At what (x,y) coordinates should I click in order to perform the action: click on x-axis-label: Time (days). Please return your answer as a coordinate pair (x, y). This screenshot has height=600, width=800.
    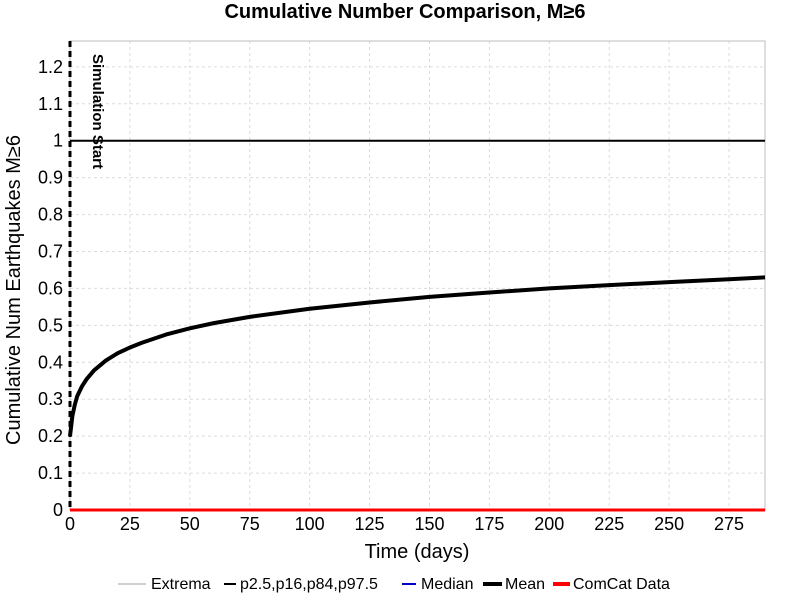
    Looking at the image, I should click on (417, 552).